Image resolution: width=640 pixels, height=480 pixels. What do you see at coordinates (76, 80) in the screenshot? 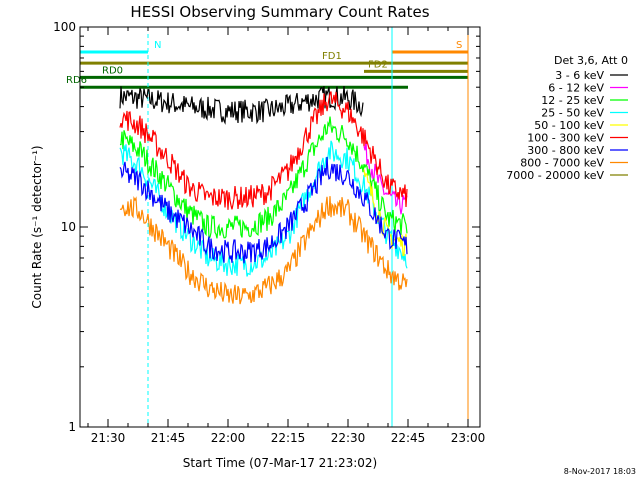
I see `annotation-label: RD6` at bounding box center [76, 80].